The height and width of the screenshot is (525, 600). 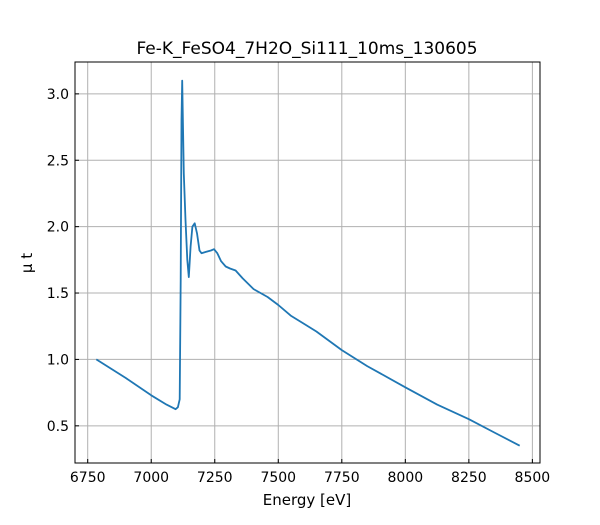 What do you see at coordinates (27, 263) in the screenshot?
I see `y-axis-label: μ t` at bounding box center [27, 263].